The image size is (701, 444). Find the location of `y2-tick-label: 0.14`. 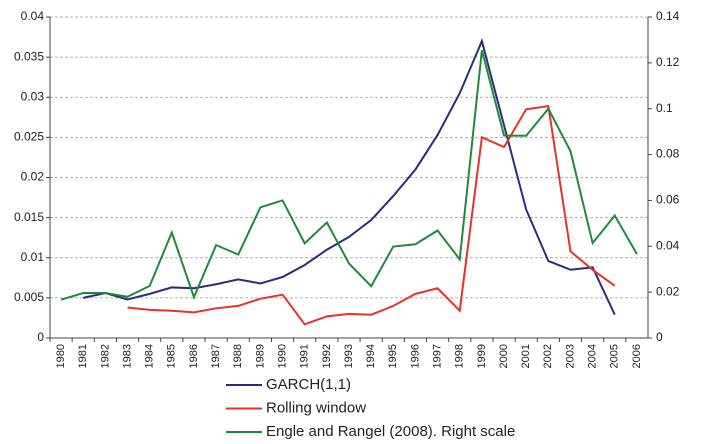

y2-tick-label: 0.14 is located at coordinates (668, 16).